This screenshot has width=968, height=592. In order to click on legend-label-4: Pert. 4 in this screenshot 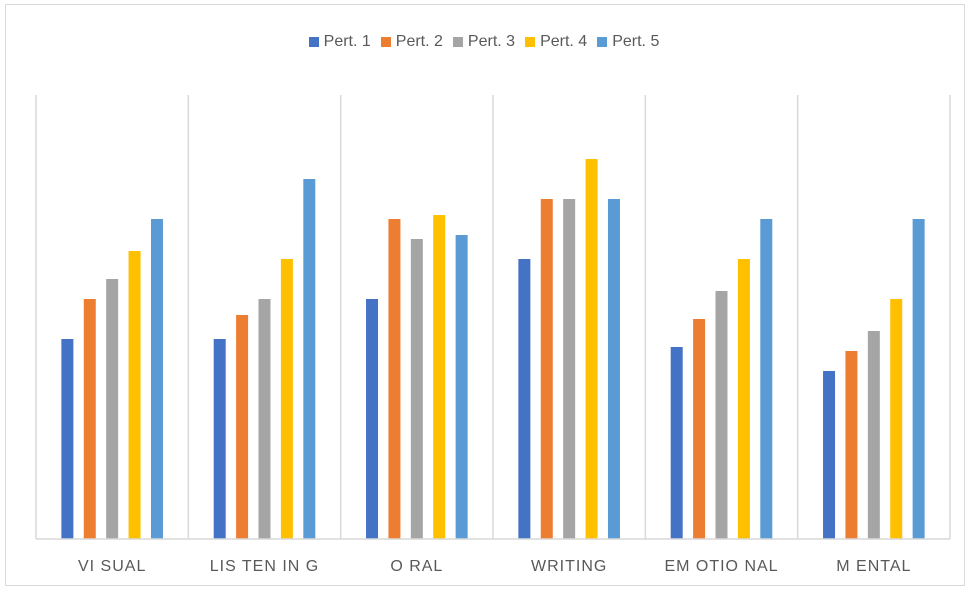, I will do `click(564, 41)`.